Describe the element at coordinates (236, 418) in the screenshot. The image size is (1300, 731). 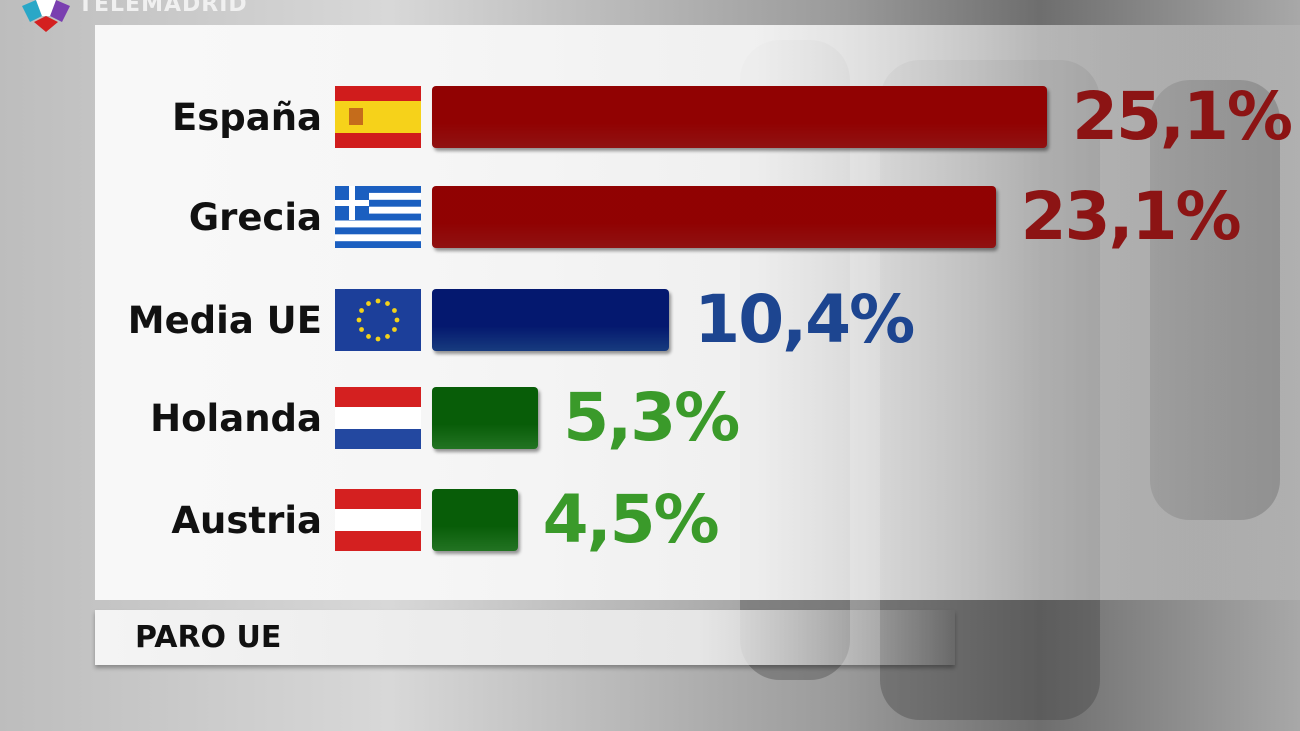
I see `category-label: Holanda` at that location.